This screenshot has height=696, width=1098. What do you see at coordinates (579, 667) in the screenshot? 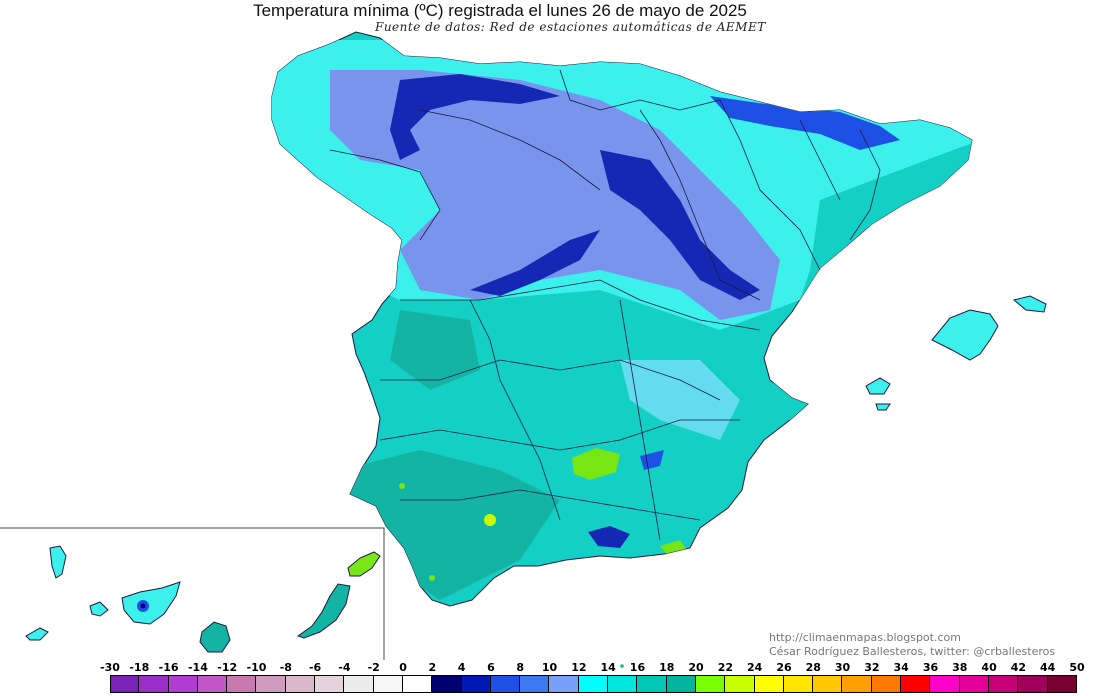
I see `legend-label: 12` at bounding box center [579, 667].